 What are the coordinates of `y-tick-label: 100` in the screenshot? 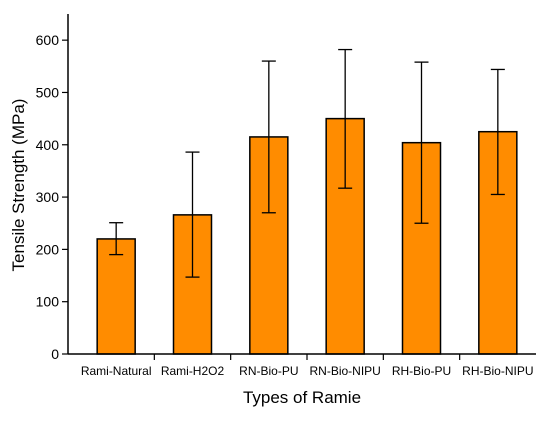 It's located at (48, 302).